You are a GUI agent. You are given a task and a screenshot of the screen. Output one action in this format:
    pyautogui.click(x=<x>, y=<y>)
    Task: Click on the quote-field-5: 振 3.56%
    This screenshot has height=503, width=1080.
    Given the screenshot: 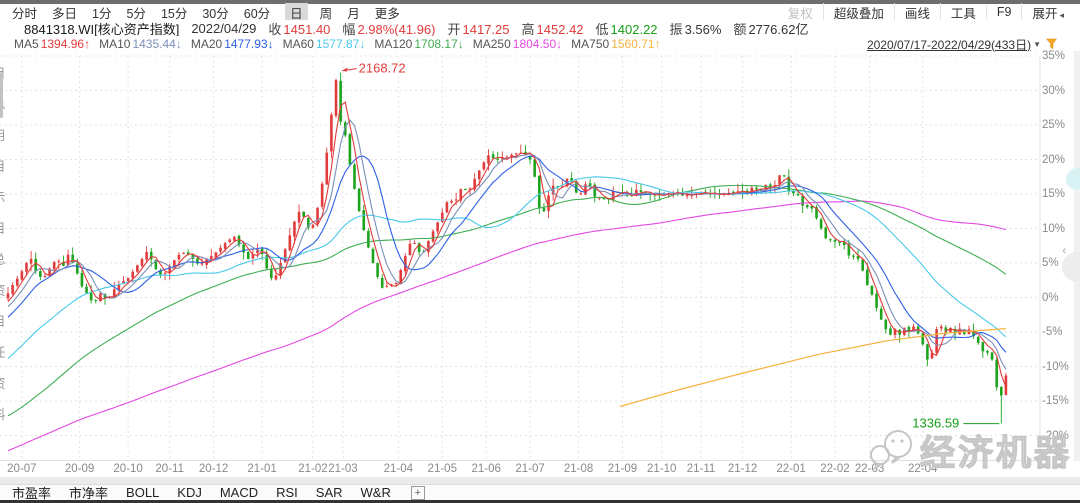 What is the action you would take?
    pyautogui.click(x=695, y=29)
    